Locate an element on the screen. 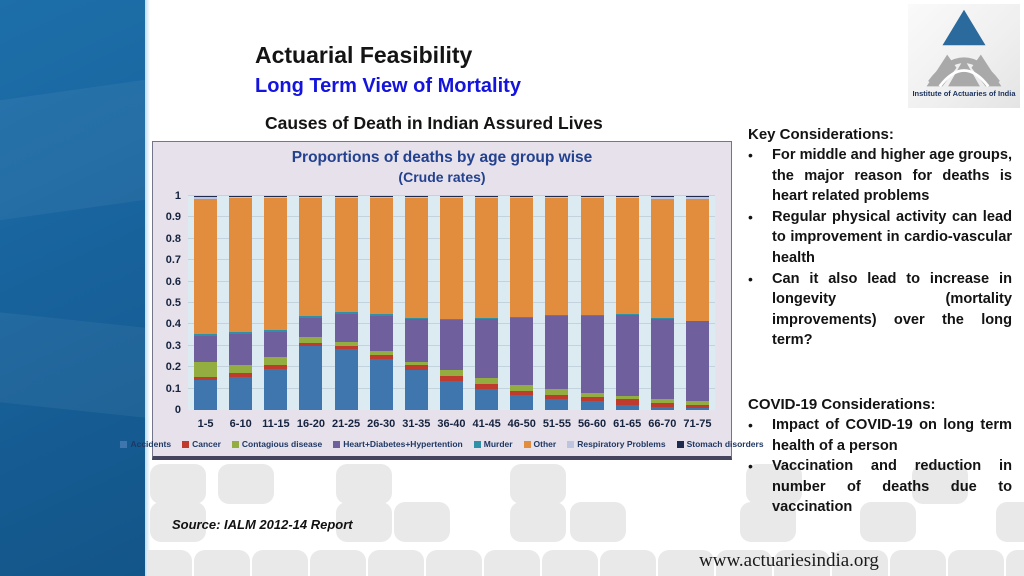  y-tick-label: 0.6 is located at coordinates (173, 281).